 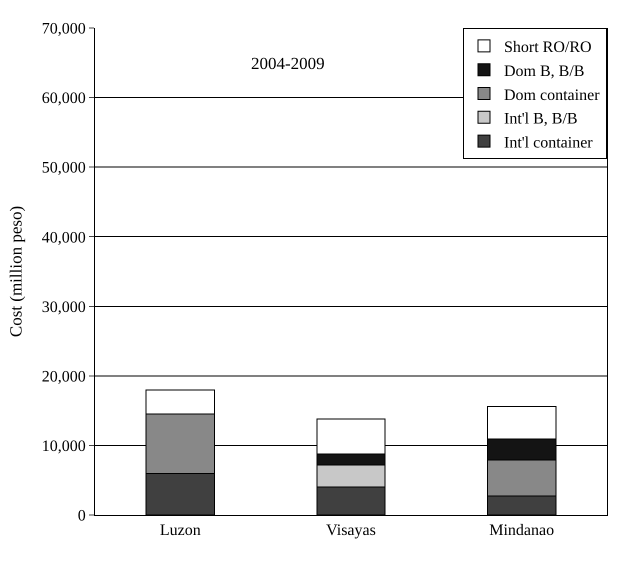 I want to click on y-tick-label: 40,000, so click(x=64, y=237).